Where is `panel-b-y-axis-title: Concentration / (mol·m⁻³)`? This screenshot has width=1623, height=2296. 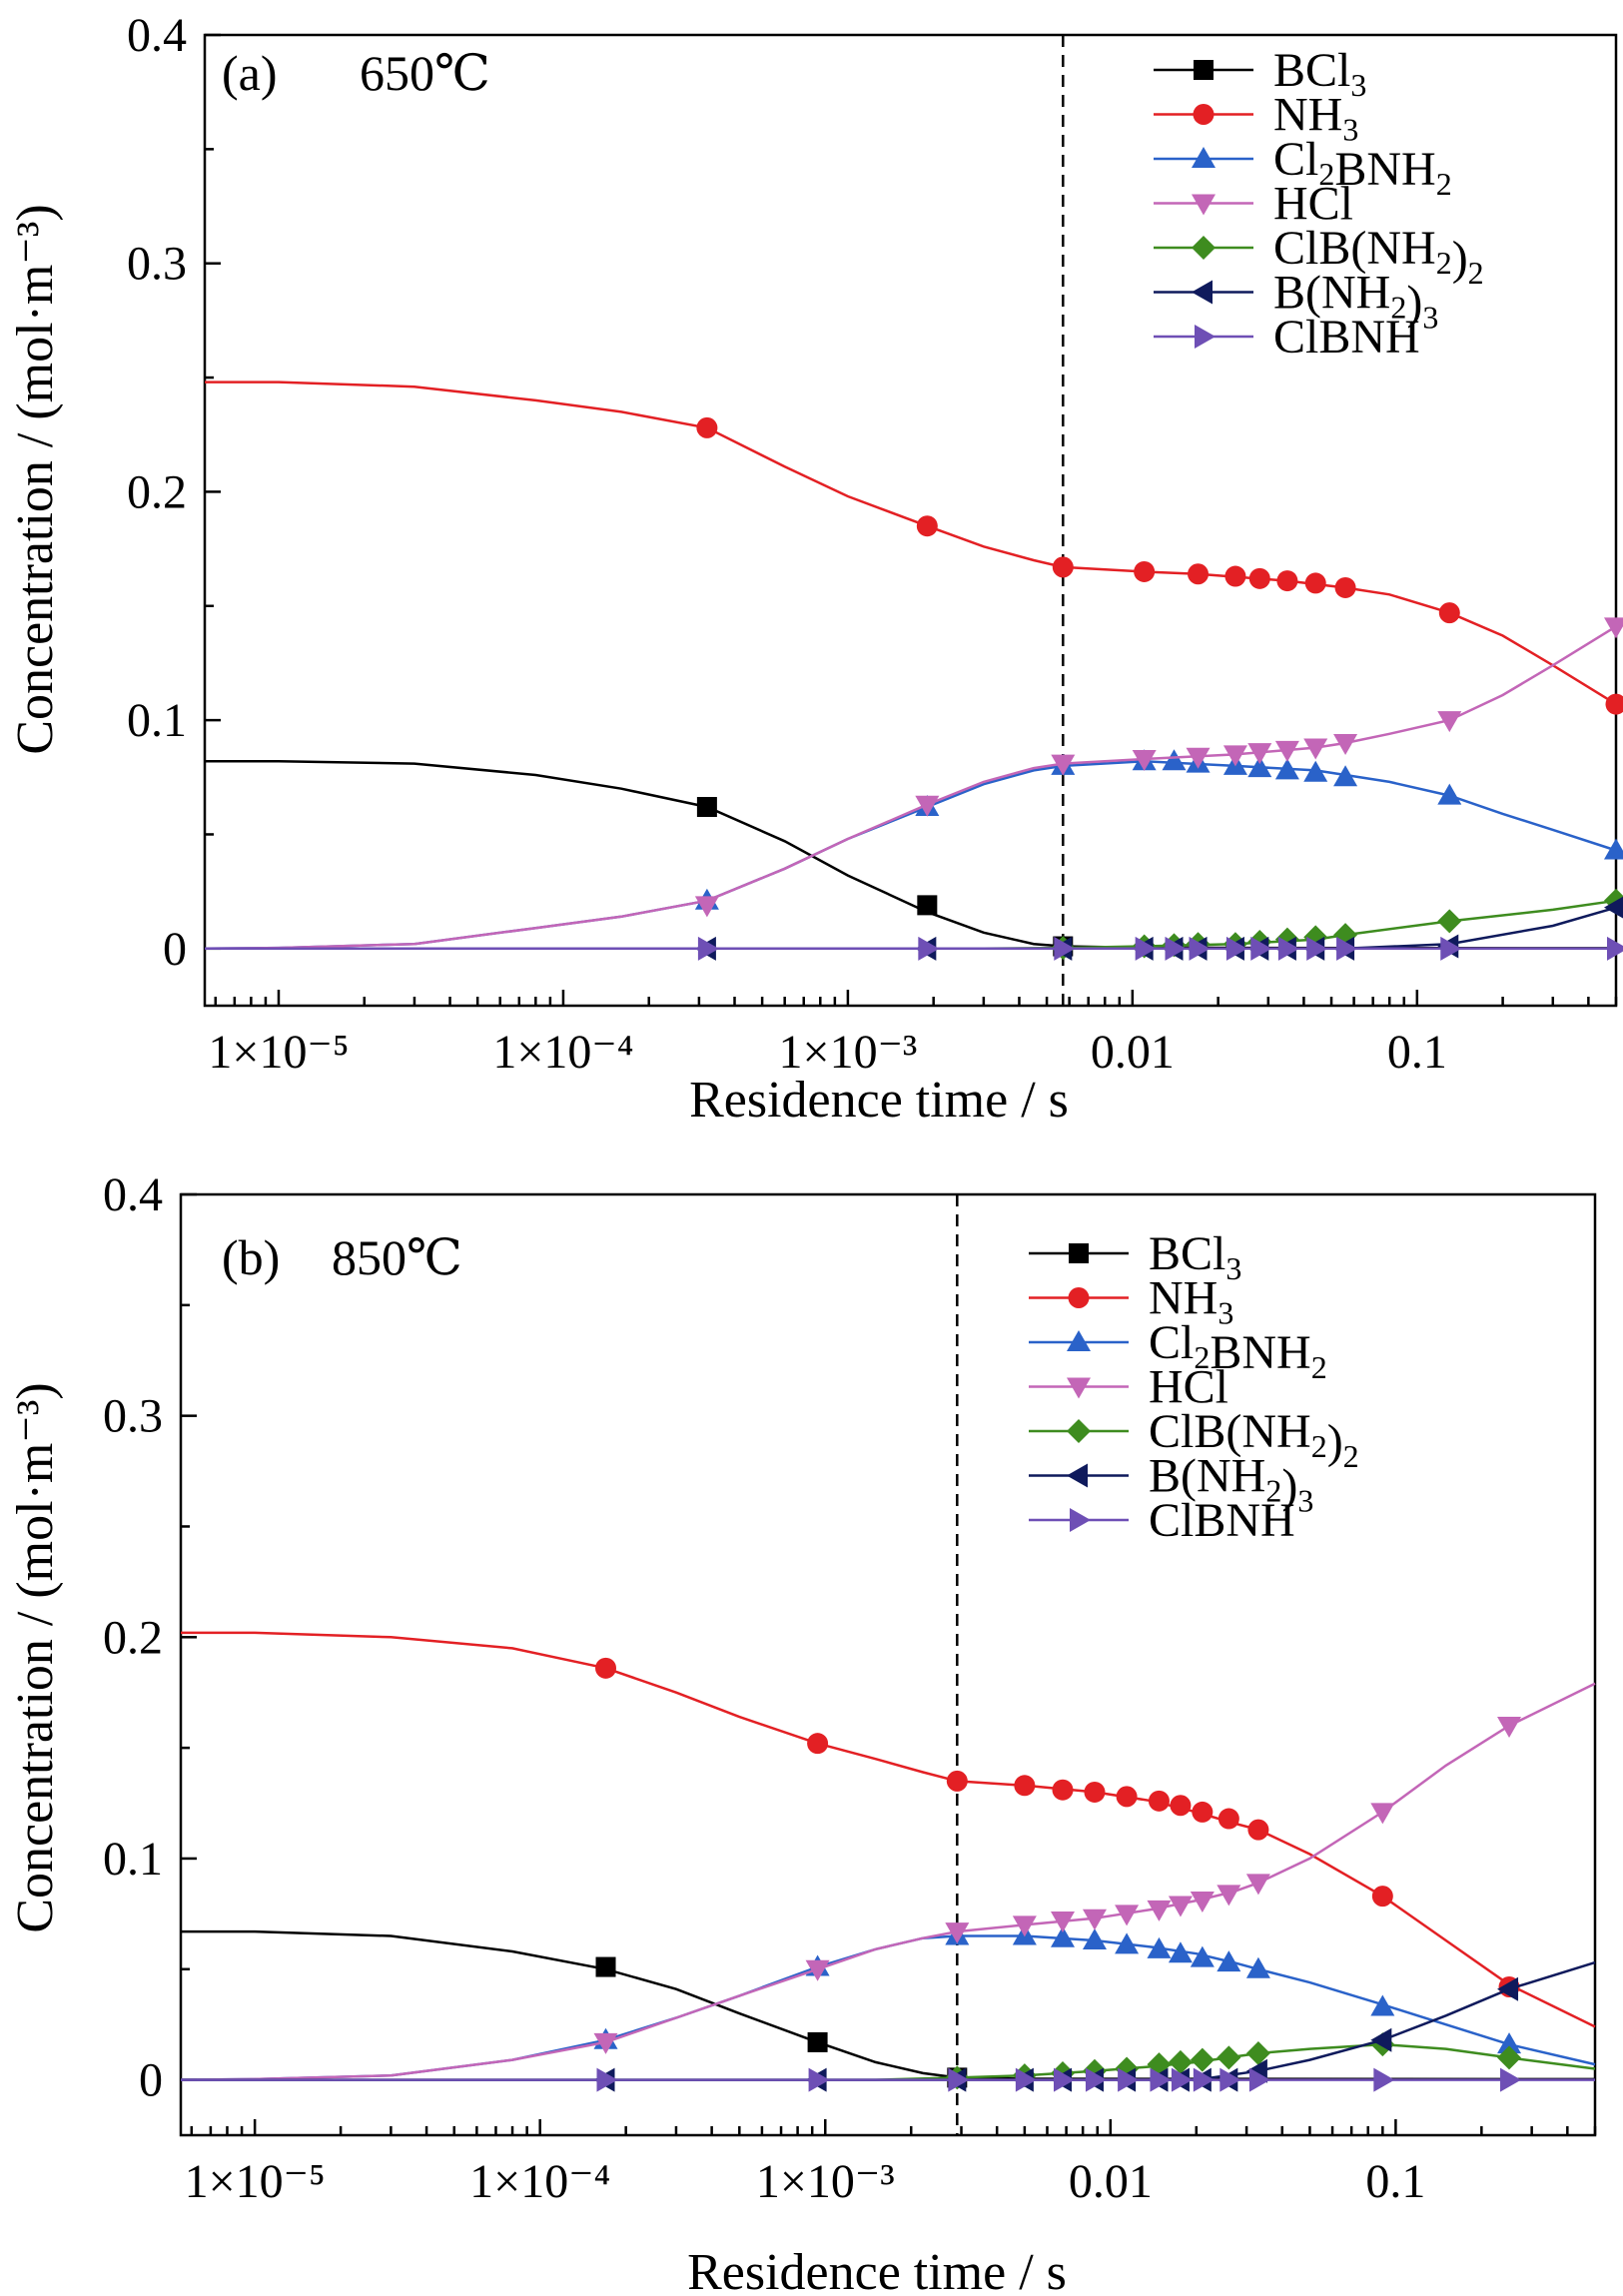 panel-b-y-axis-title: Concentration / (mol·m⁻³) is located at coordinates (35, 1657).